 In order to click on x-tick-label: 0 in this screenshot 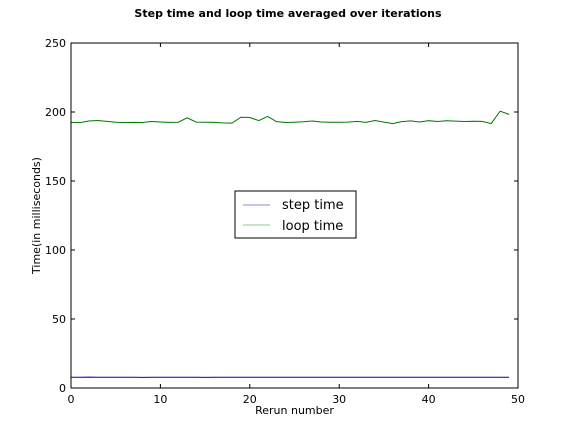, I will do `click(71, 399)`.